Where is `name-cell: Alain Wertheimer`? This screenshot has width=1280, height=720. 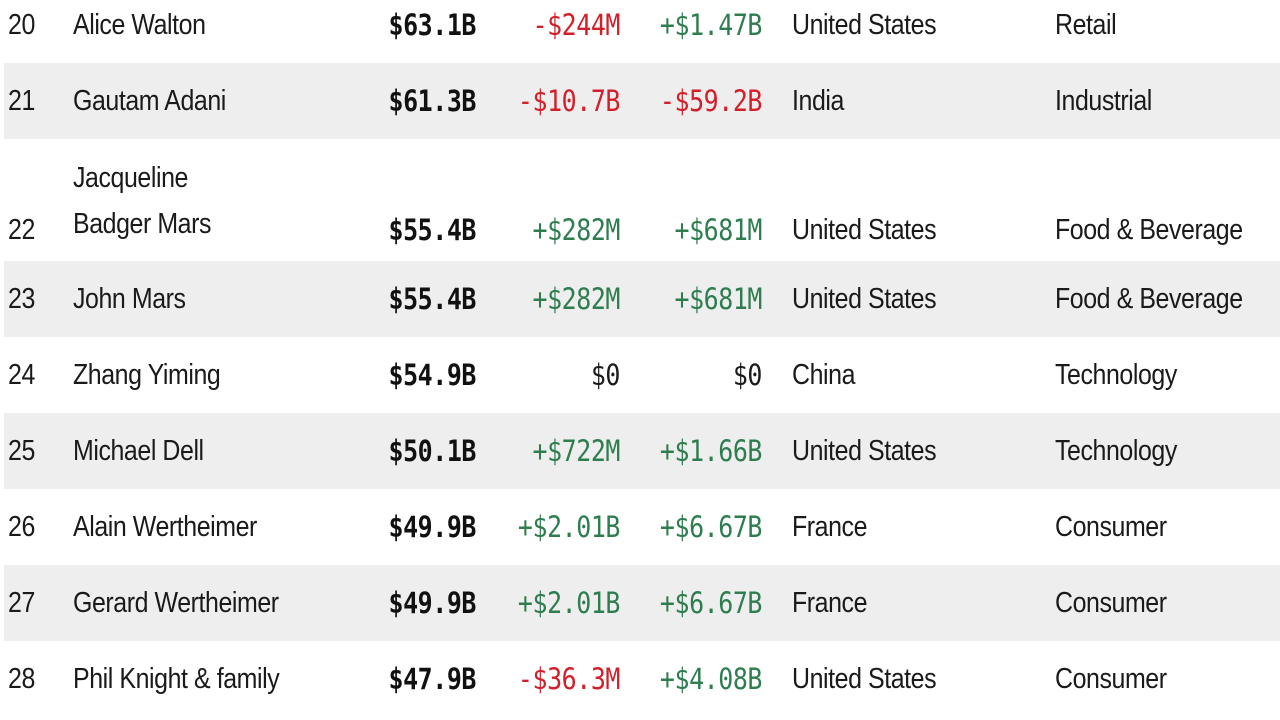 name-cell: Alain Wertheimer is located at coordinates (165, 527).